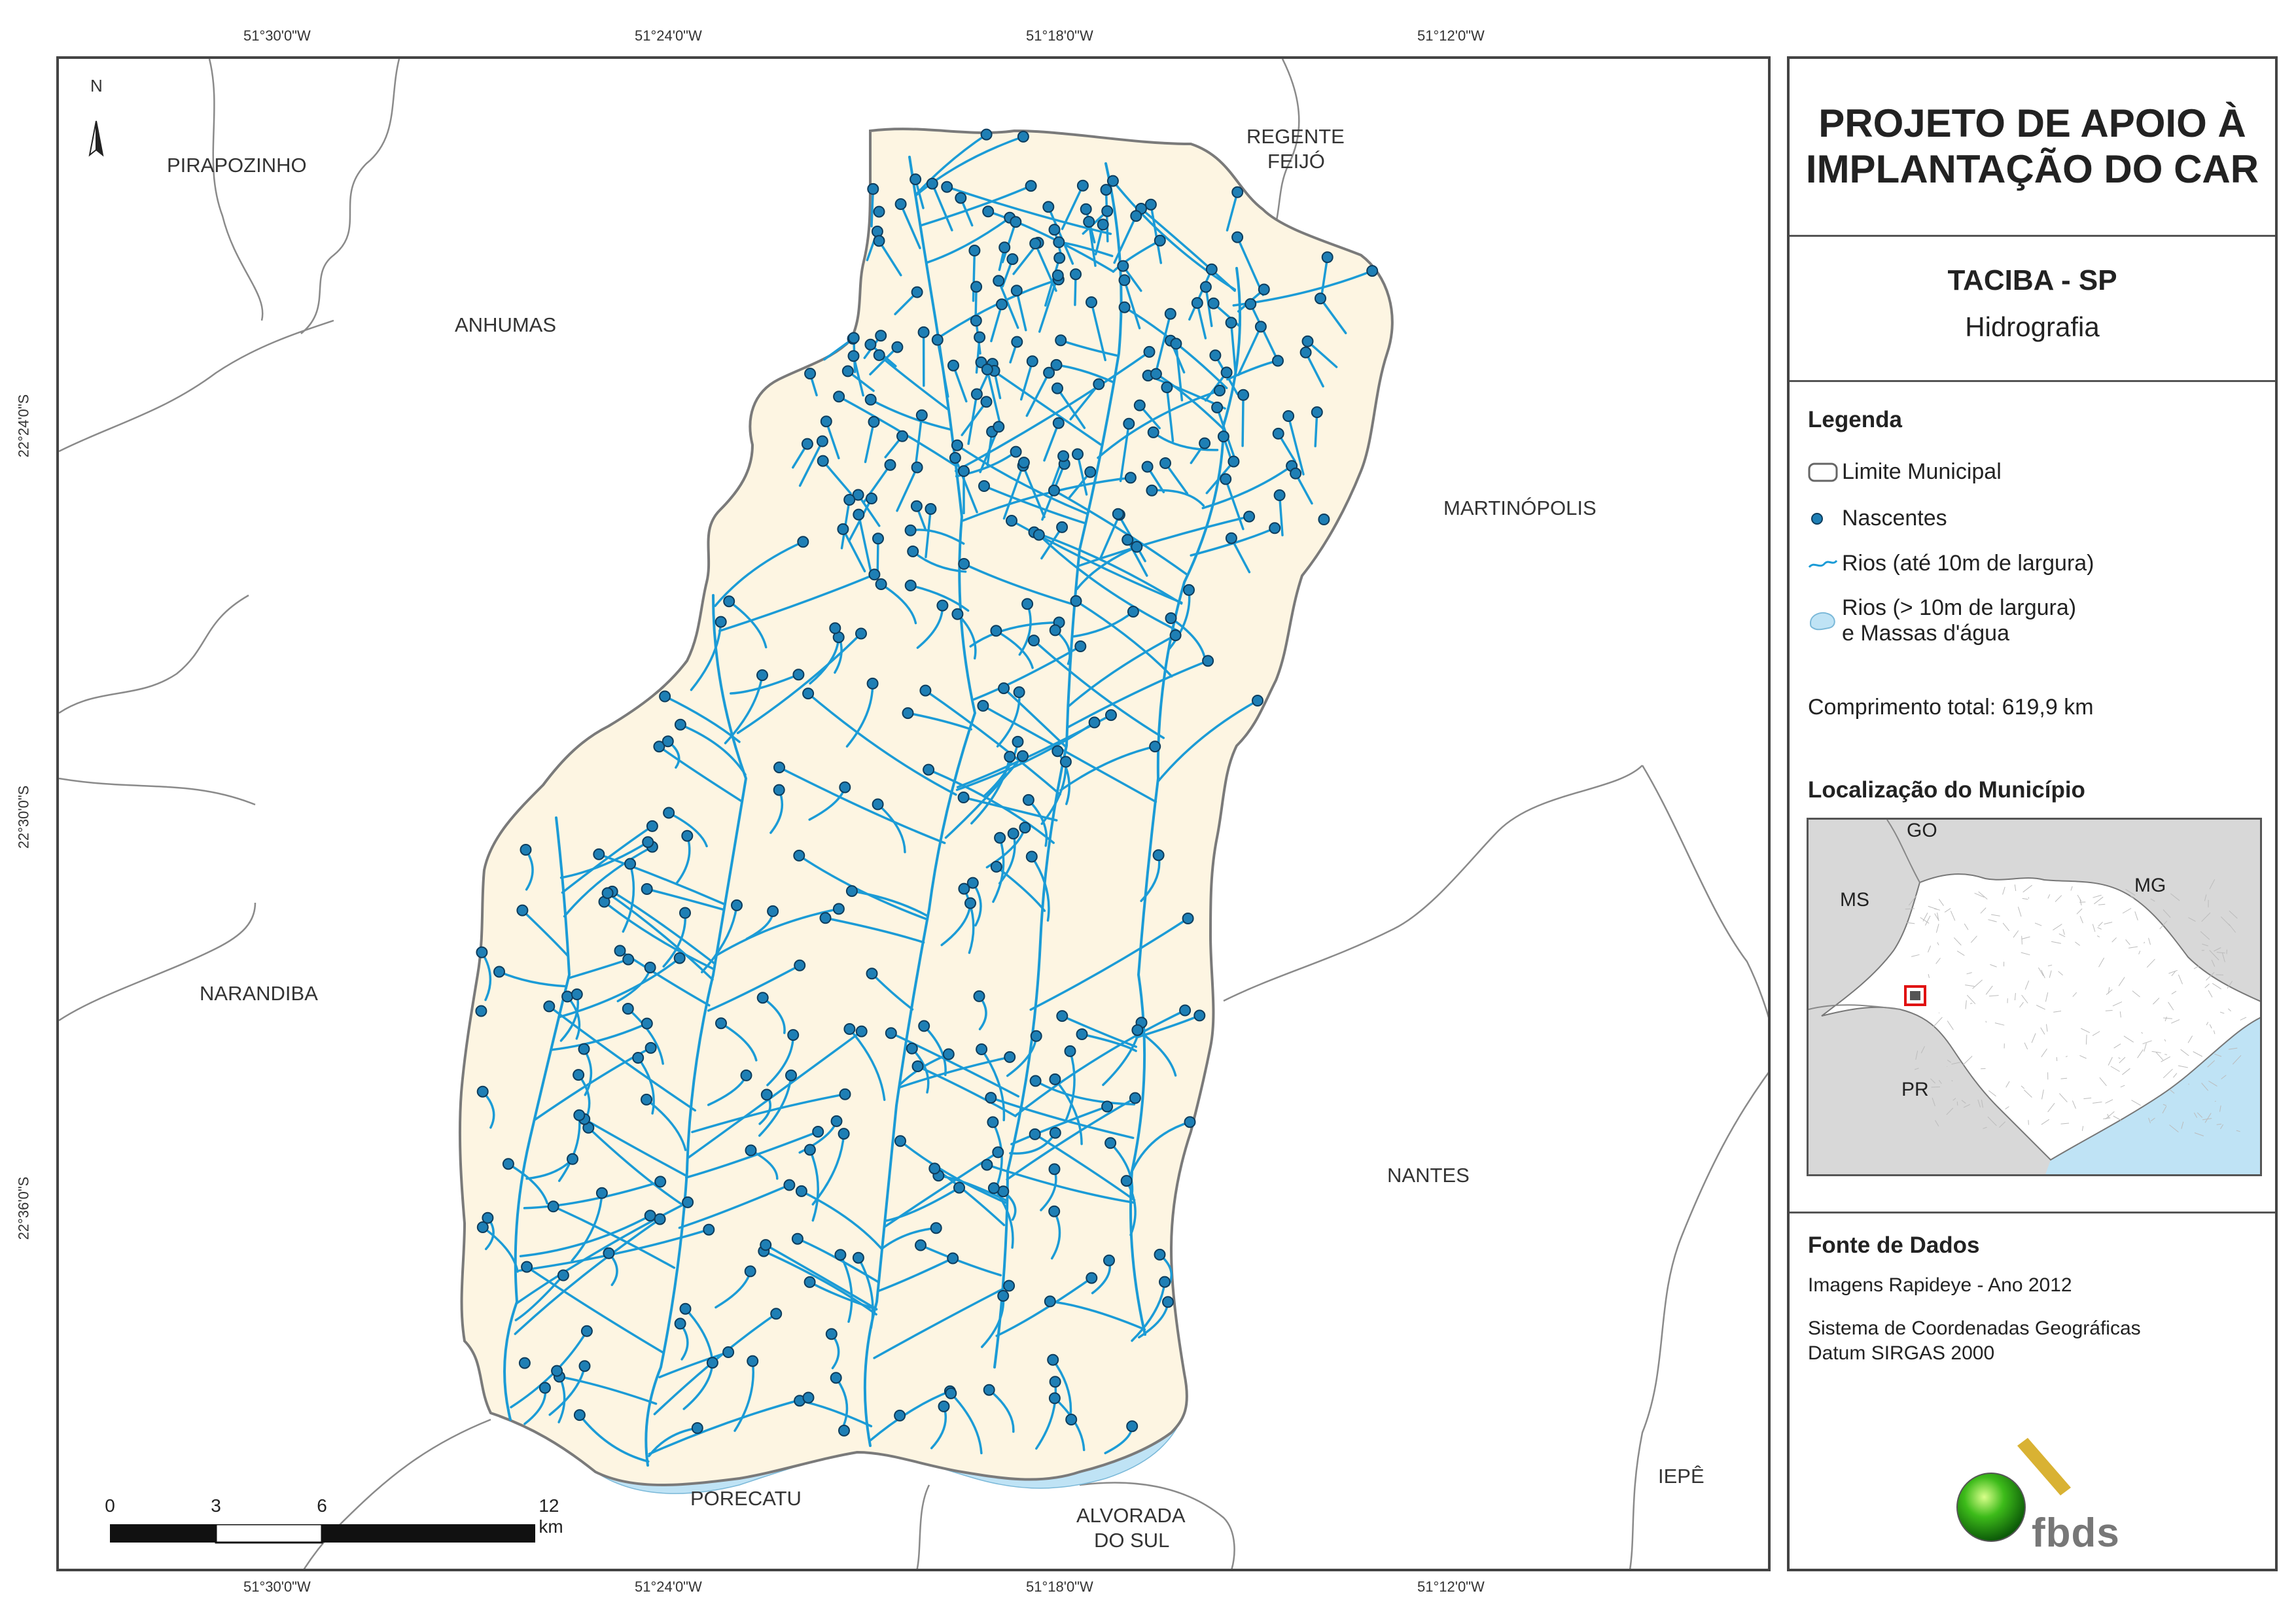  Describe the element at coordinates (1825, 472) in the screenshot. I see `municipal-boundary-symbol` at that location.